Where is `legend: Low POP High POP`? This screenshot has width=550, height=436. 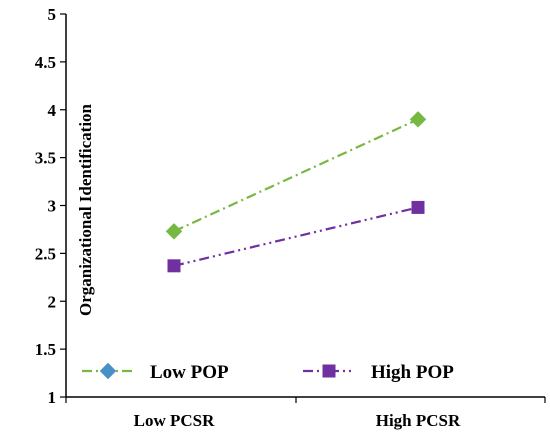
legend: Low POP High POP is located at coordinates (268, 372).